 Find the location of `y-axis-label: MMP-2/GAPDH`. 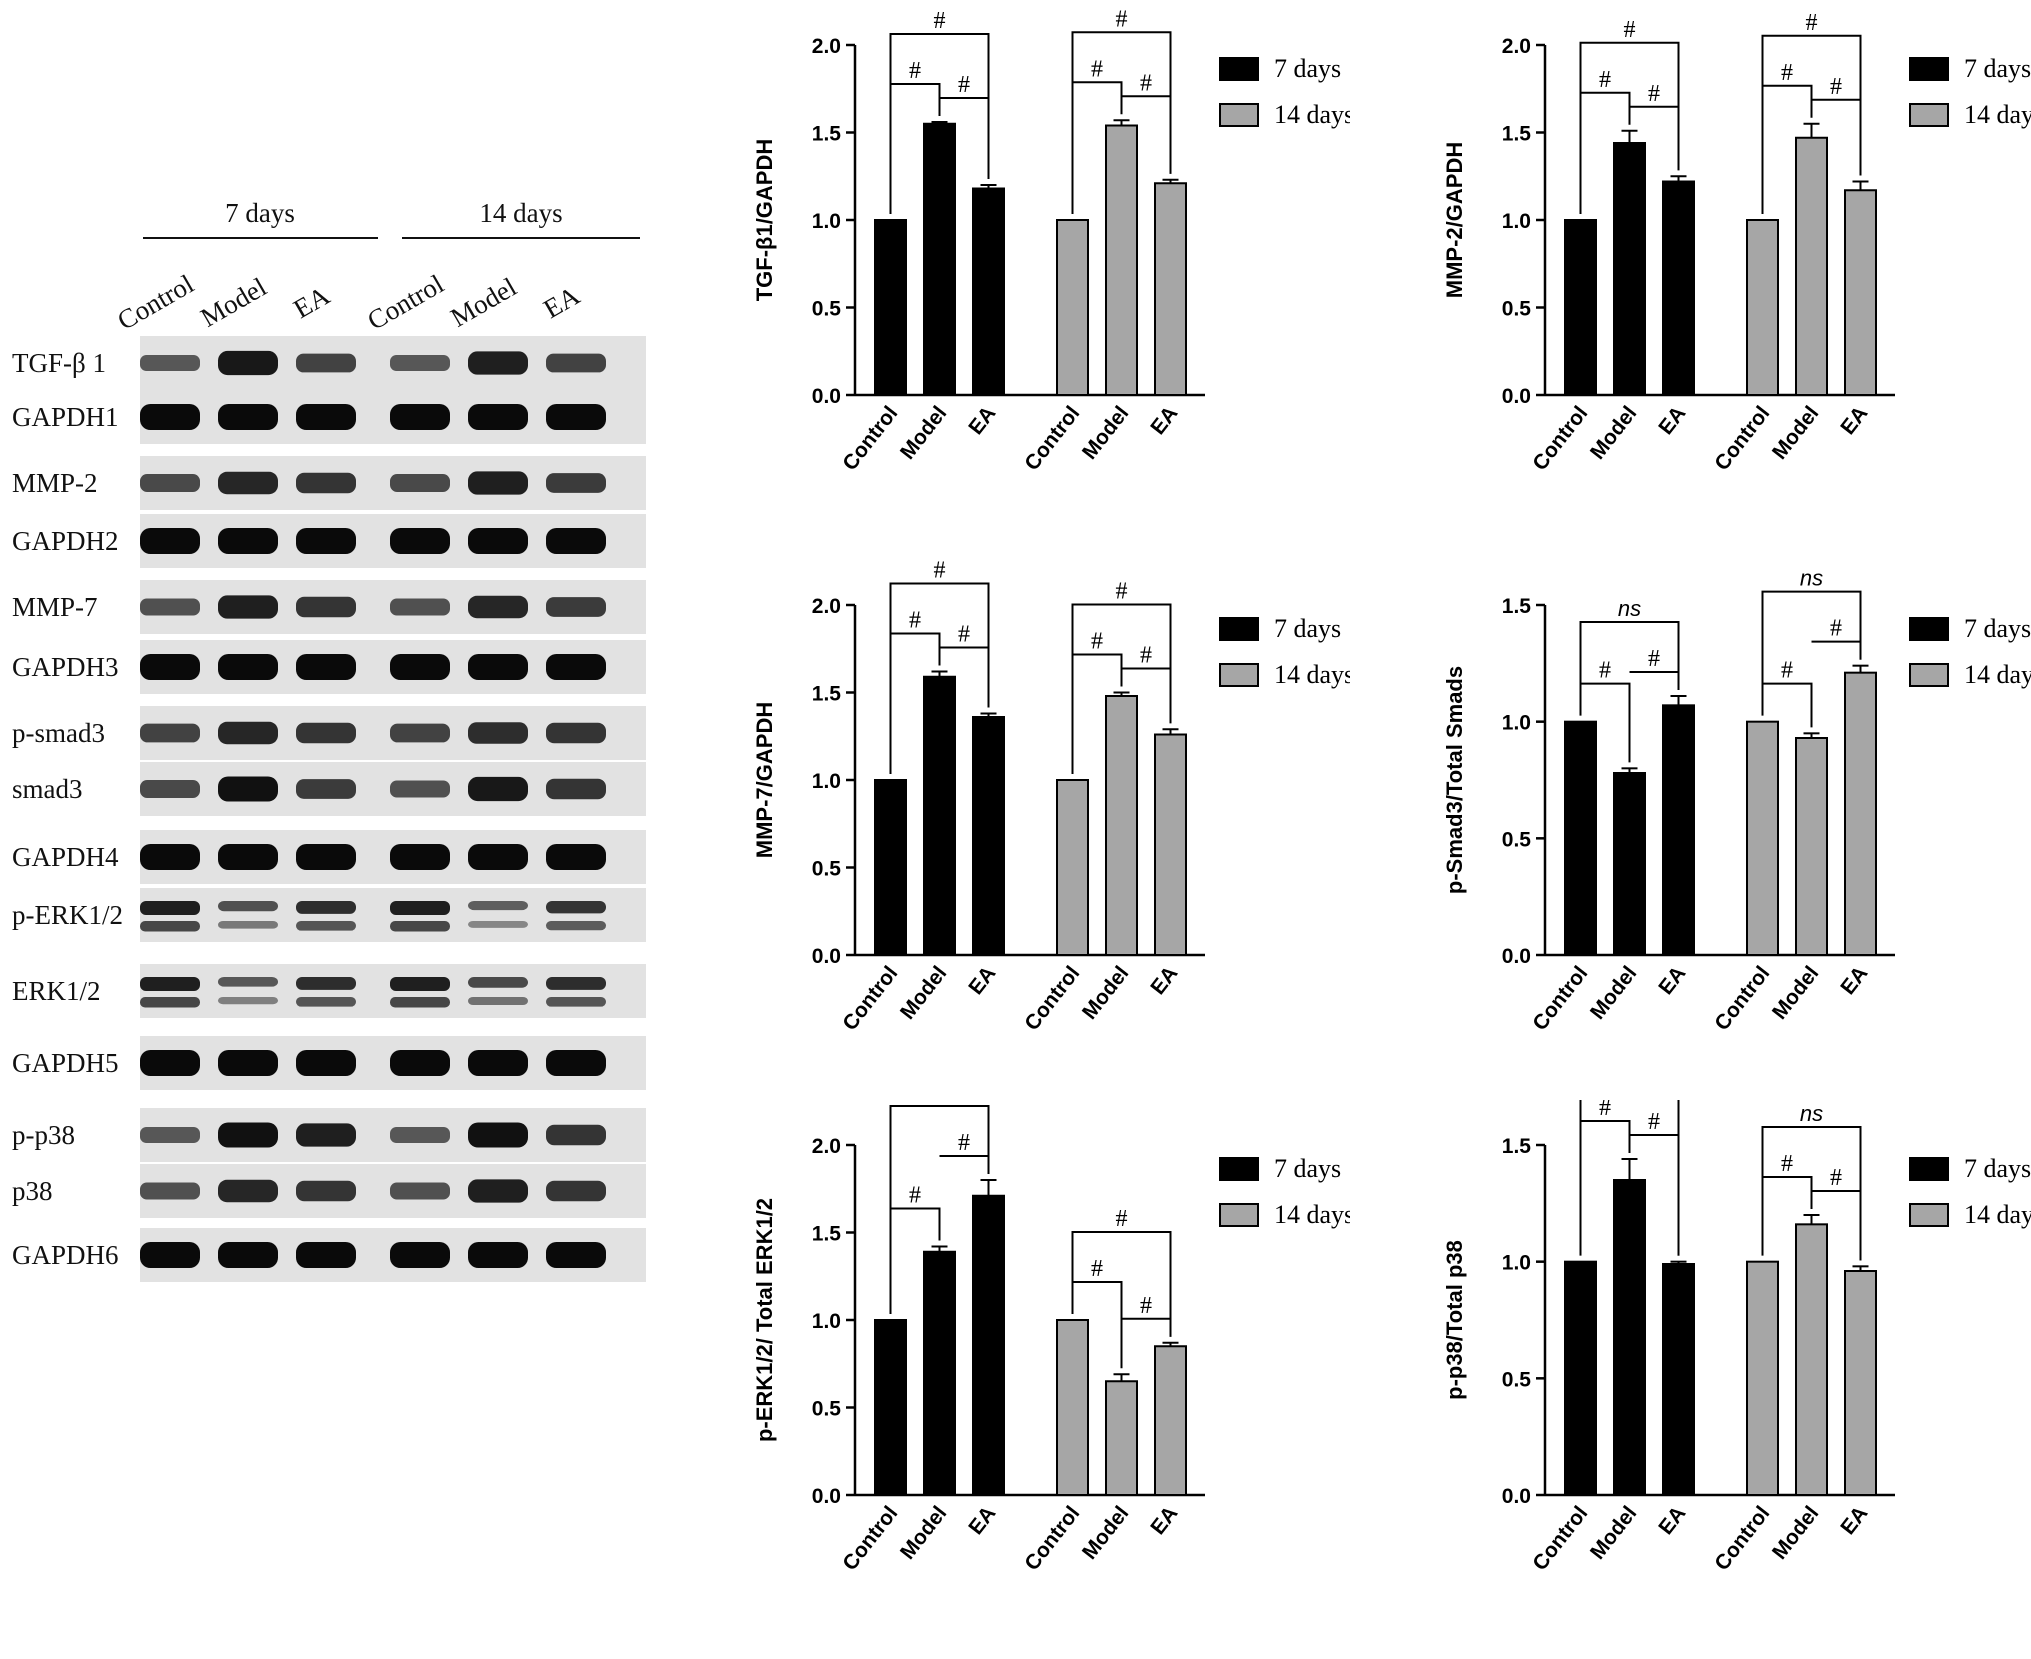

y-axis-label: MMP-2/GAPDH is located at coordinates (1454, 220).